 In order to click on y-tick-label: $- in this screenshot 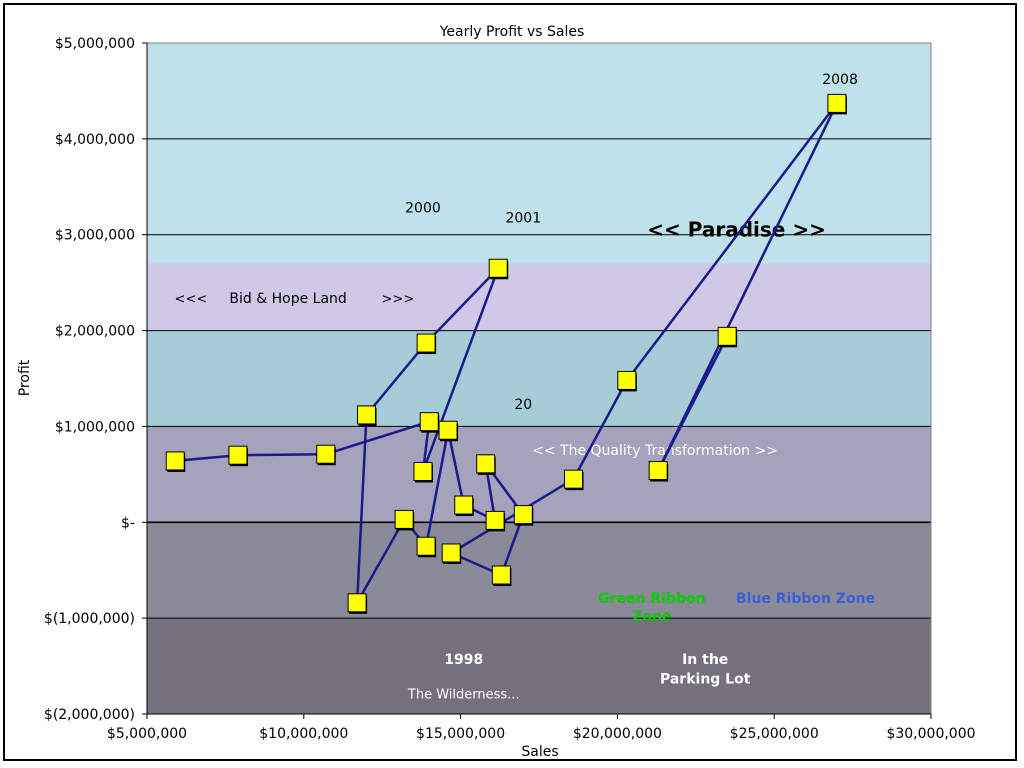, I will do `click(128, 523)`.